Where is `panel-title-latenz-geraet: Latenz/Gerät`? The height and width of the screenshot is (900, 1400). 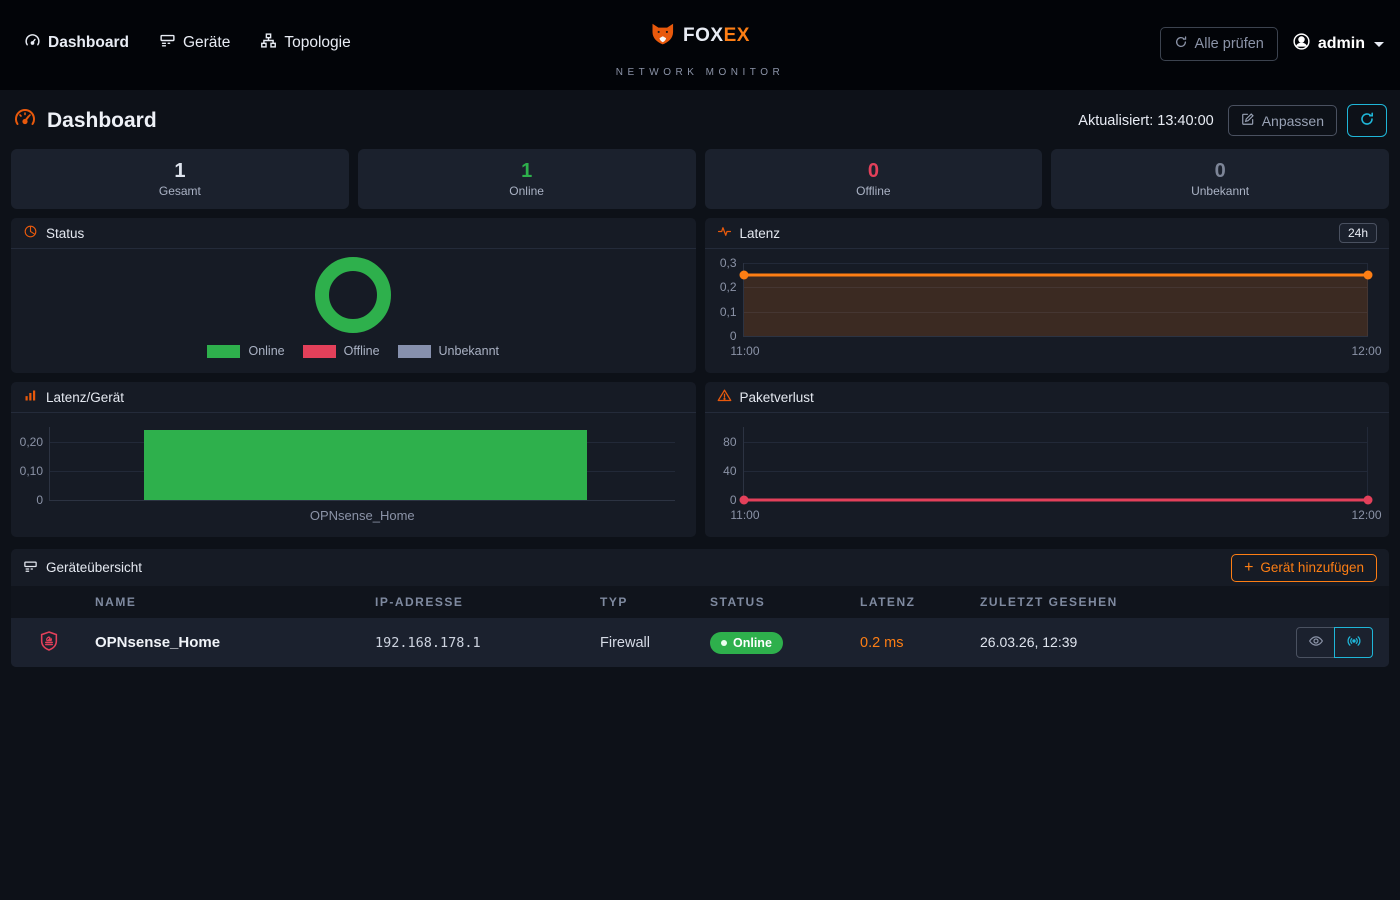
panel-title-latenz-geraet: Latenz/Gerät is located at coordinates (85, 397).